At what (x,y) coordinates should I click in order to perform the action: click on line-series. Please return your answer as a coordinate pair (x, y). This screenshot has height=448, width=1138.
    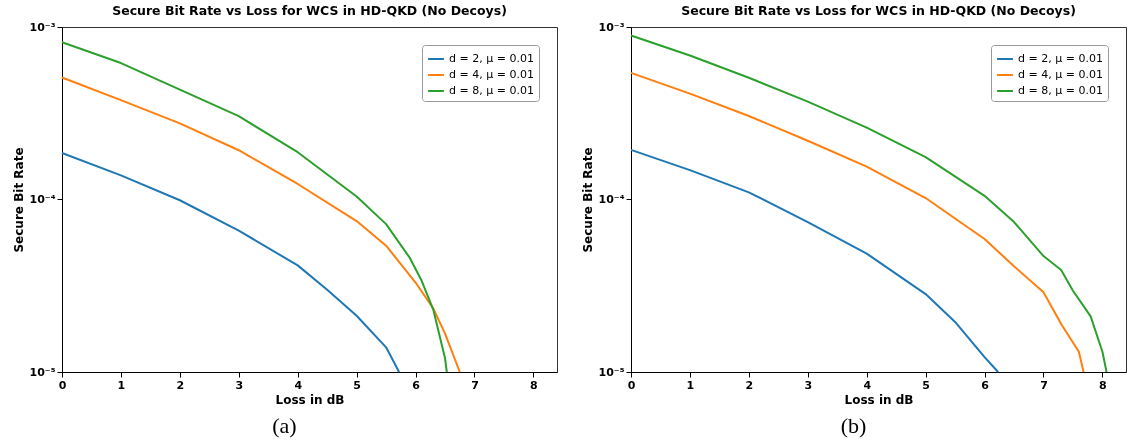
    Looking at the image, I should click on (231, 262).